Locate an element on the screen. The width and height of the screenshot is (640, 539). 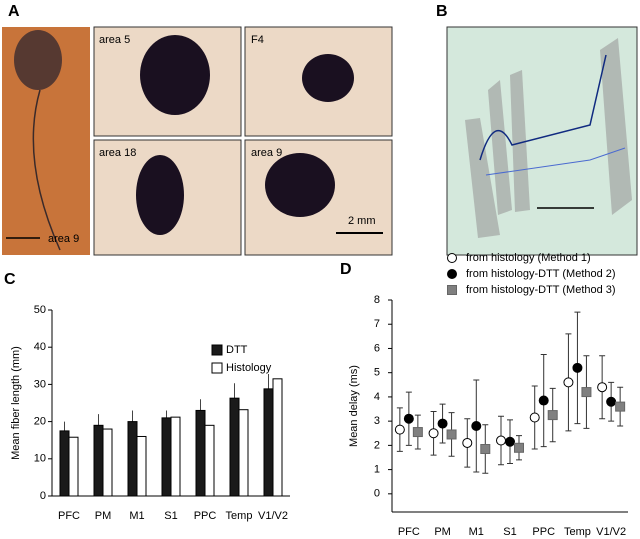
image-label: area 5 is located at coordinates (114, 40).